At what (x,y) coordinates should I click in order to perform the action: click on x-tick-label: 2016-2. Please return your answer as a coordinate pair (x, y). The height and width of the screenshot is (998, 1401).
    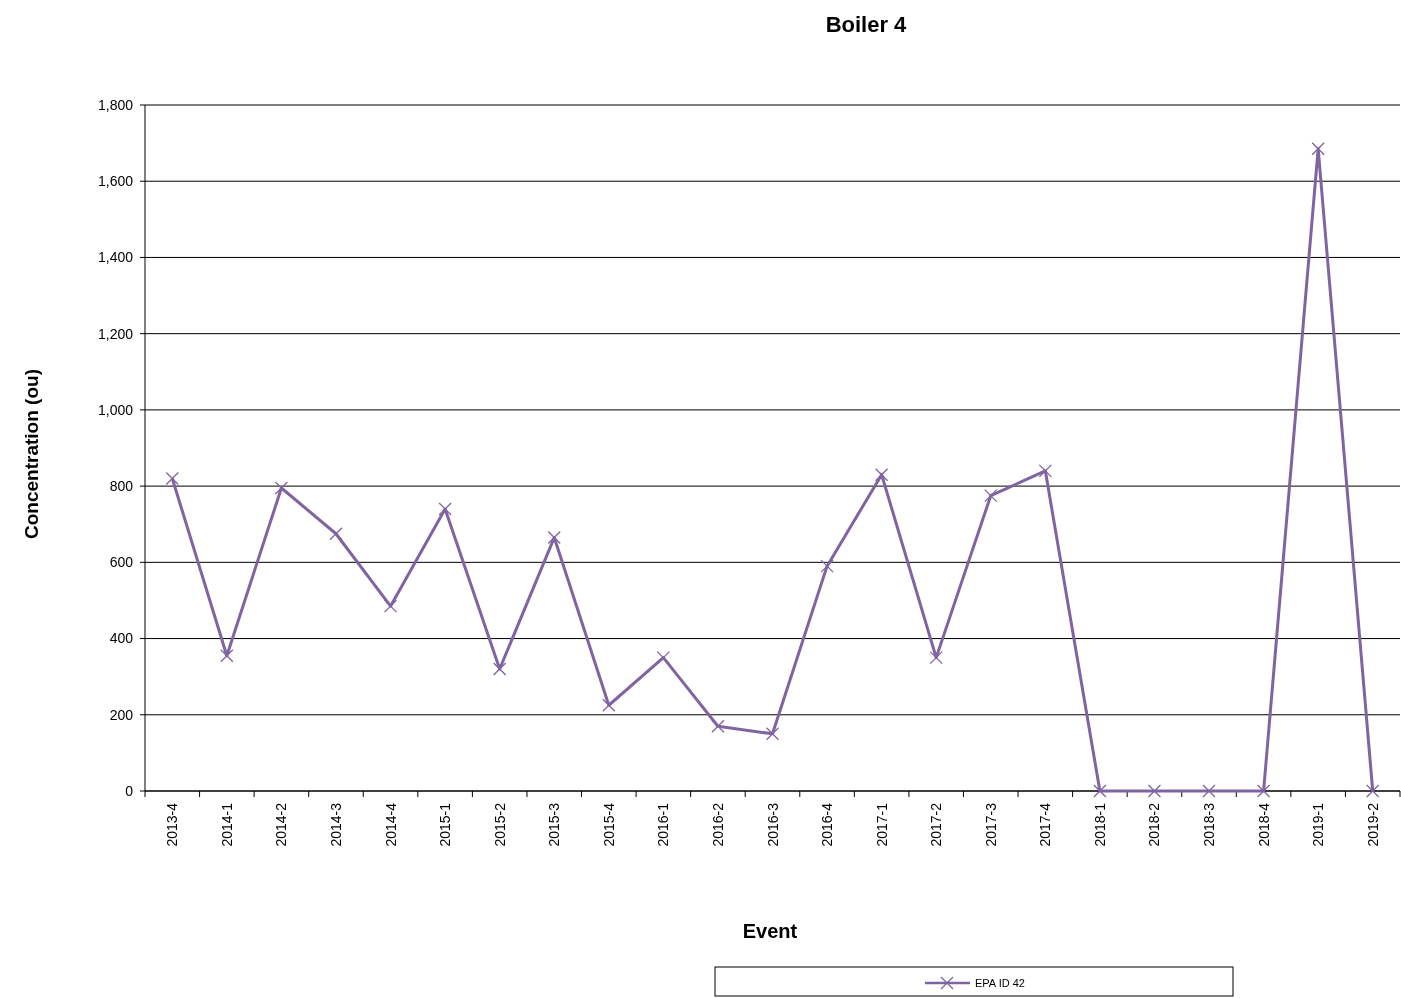
    Looking at the image, I should click on (717, 824).